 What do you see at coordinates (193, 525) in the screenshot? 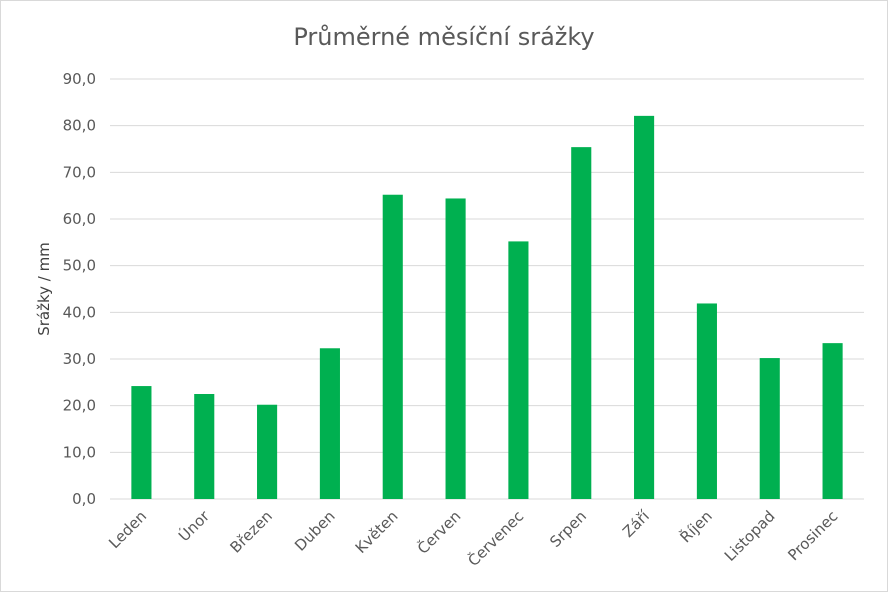
I see `x-tick-label: Únor` at bounding box center [193, 525].